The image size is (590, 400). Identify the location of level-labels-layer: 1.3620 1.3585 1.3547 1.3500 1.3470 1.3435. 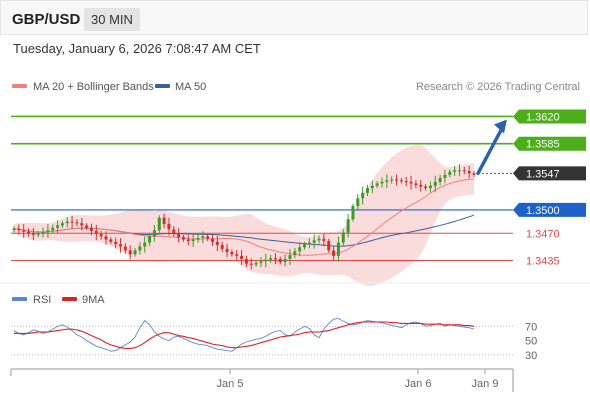
(549, 188).